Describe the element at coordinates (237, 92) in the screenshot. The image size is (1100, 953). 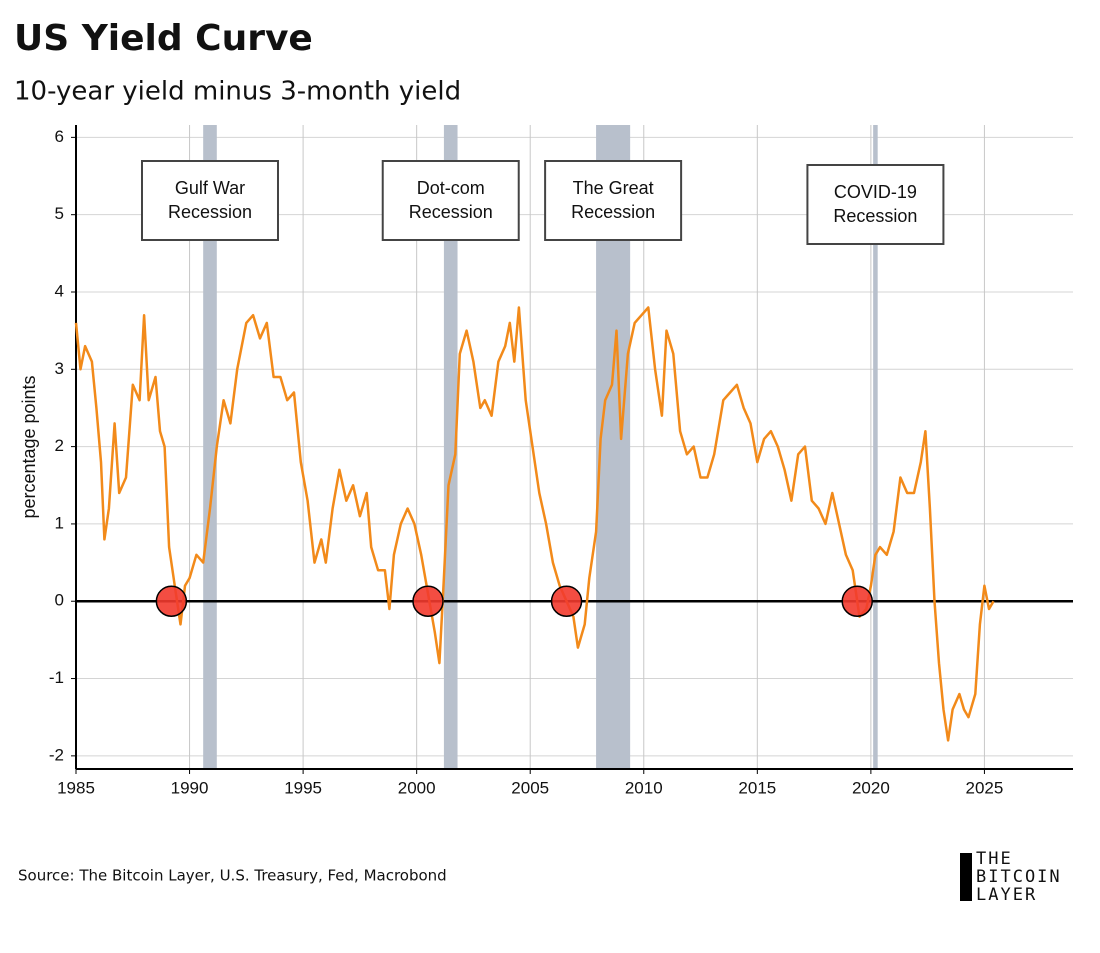
I see `chart-subtitle: 10-year yield minus 3-month yield` at that location.